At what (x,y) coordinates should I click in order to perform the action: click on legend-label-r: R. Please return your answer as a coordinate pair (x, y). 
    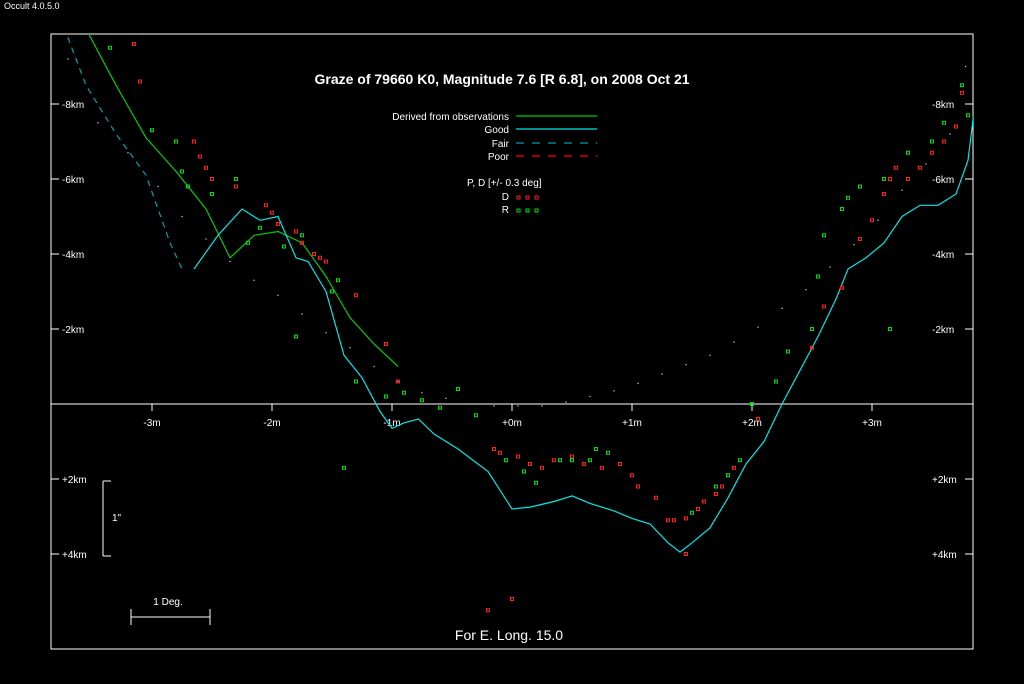
    Looking at the image, I should click on (505, 210).